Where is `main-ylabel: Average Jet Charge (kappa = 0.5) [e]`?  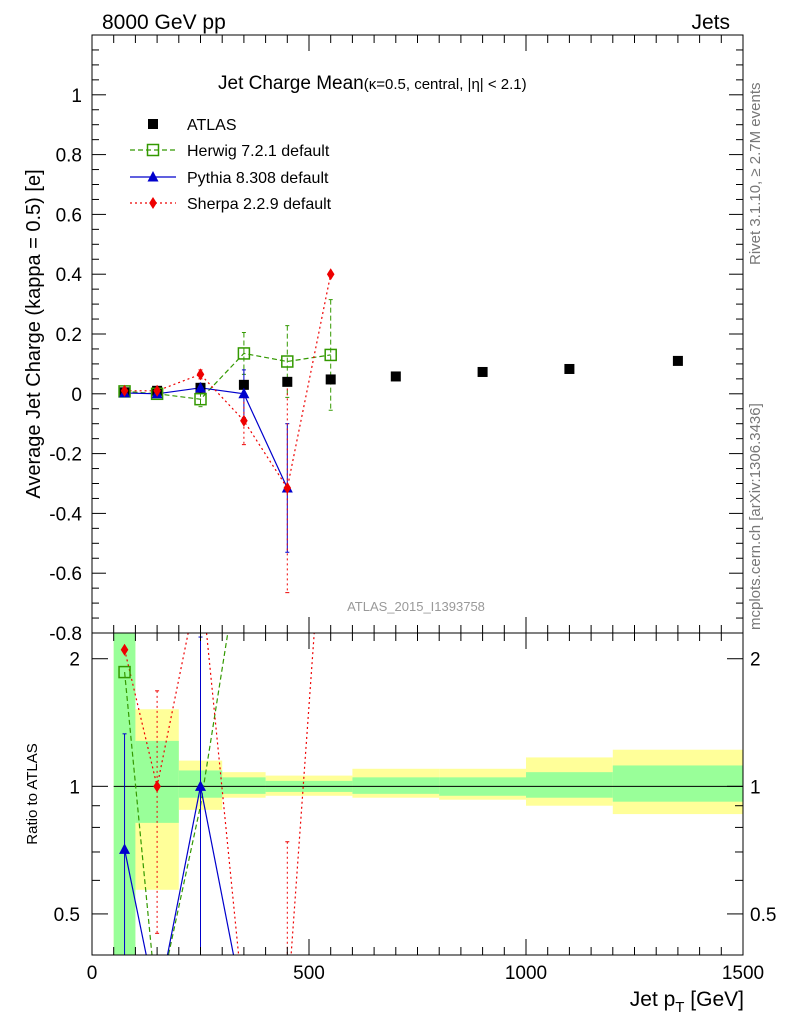
main-ylabel: Average Jet Charge (kappa = 0.5) [e] is located at coordinates (34, 333).